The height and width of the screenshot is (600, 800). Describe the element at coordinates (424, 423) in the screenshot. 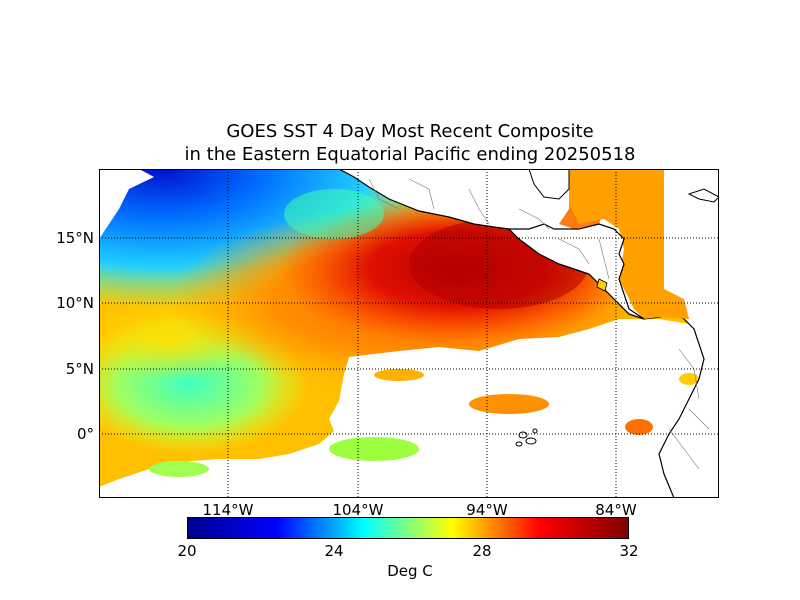

I see `sst-warm-patches` at that location.